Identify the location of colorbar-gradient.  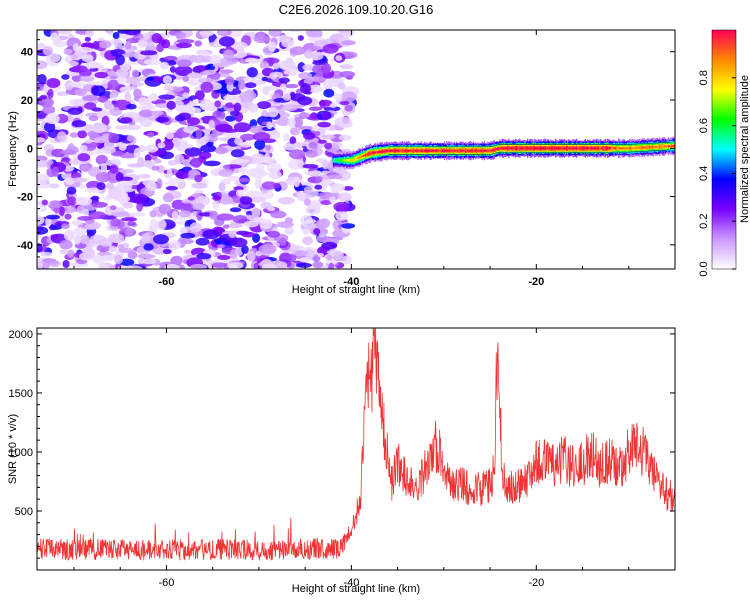
(724, 149).